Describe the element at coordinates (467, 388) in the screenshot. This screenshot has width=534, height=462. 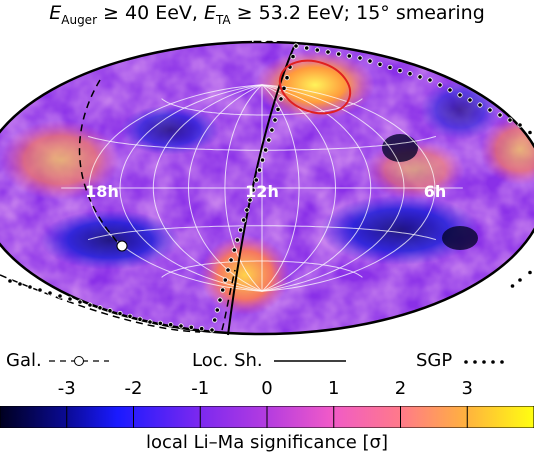
I see `colorbar-tick-label: 3` at that location.